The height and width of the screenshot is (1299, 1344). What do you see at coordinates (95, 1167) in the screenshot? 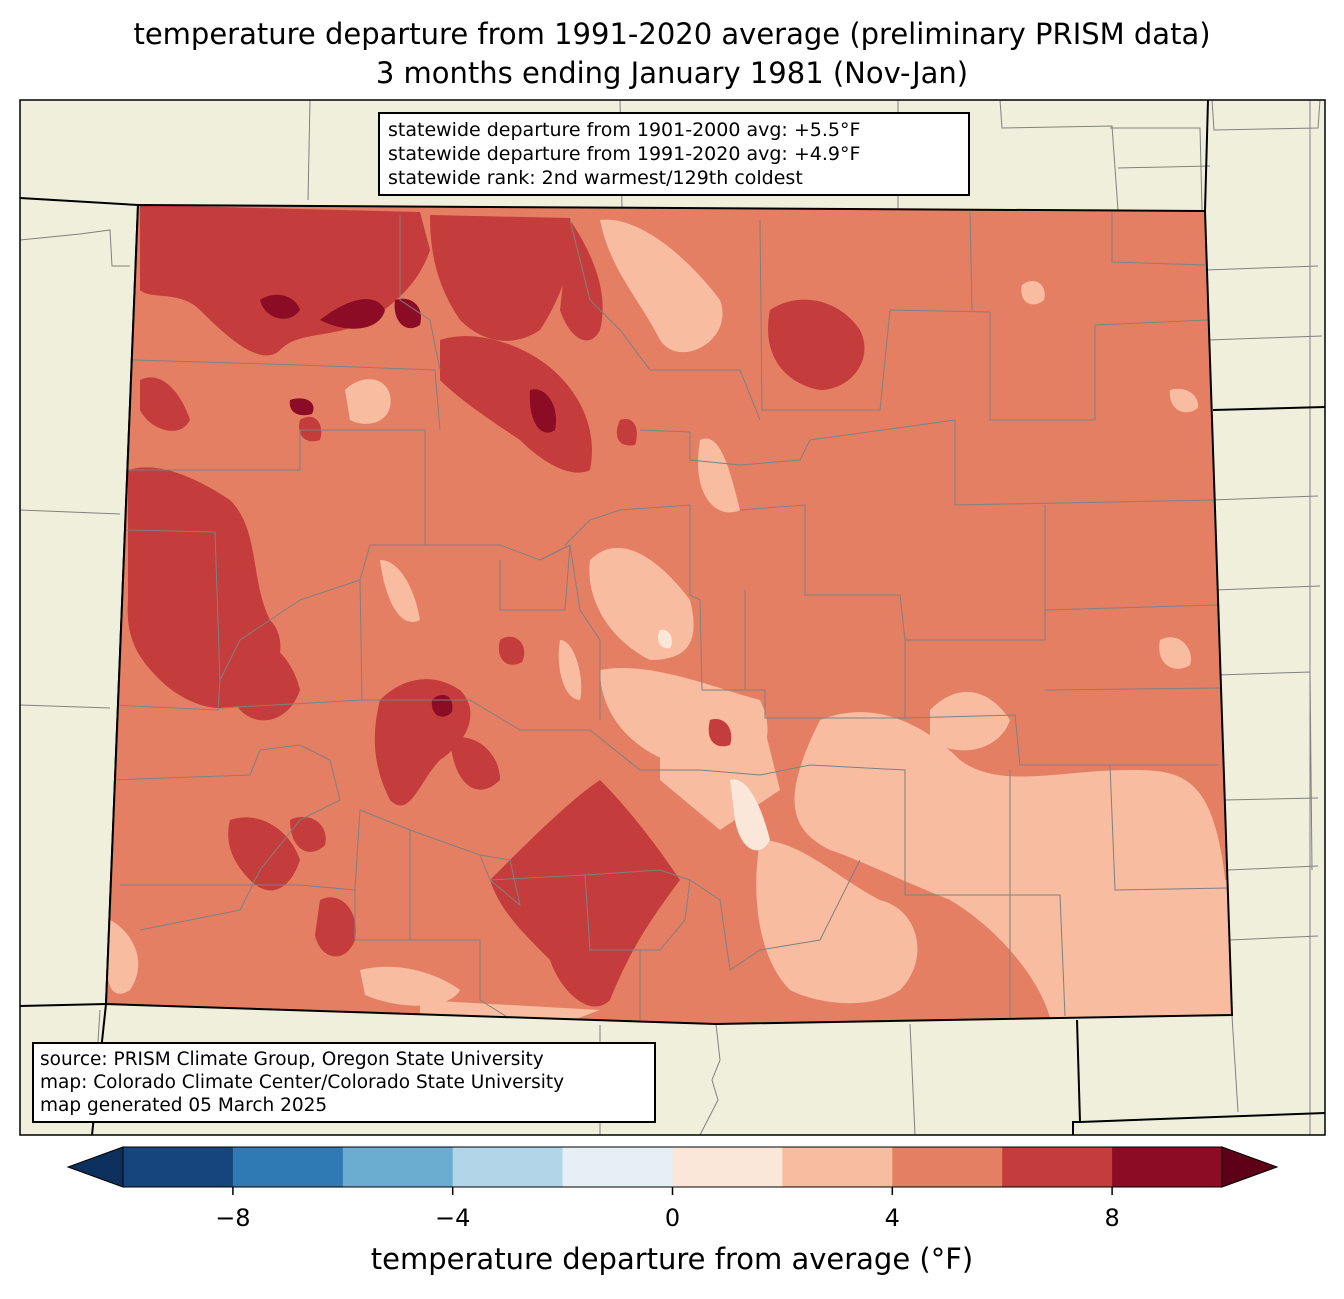
I see `colorbar-under-arrow` at bounding box center [95, 1167].